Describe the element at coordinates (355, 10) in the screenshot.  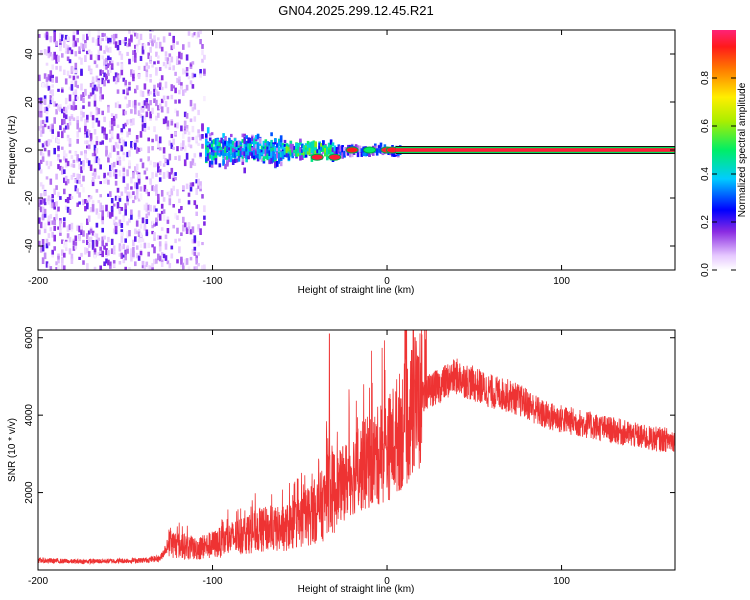
I see `chart-title: GN04.2025.299.12.45.R21` at that location.